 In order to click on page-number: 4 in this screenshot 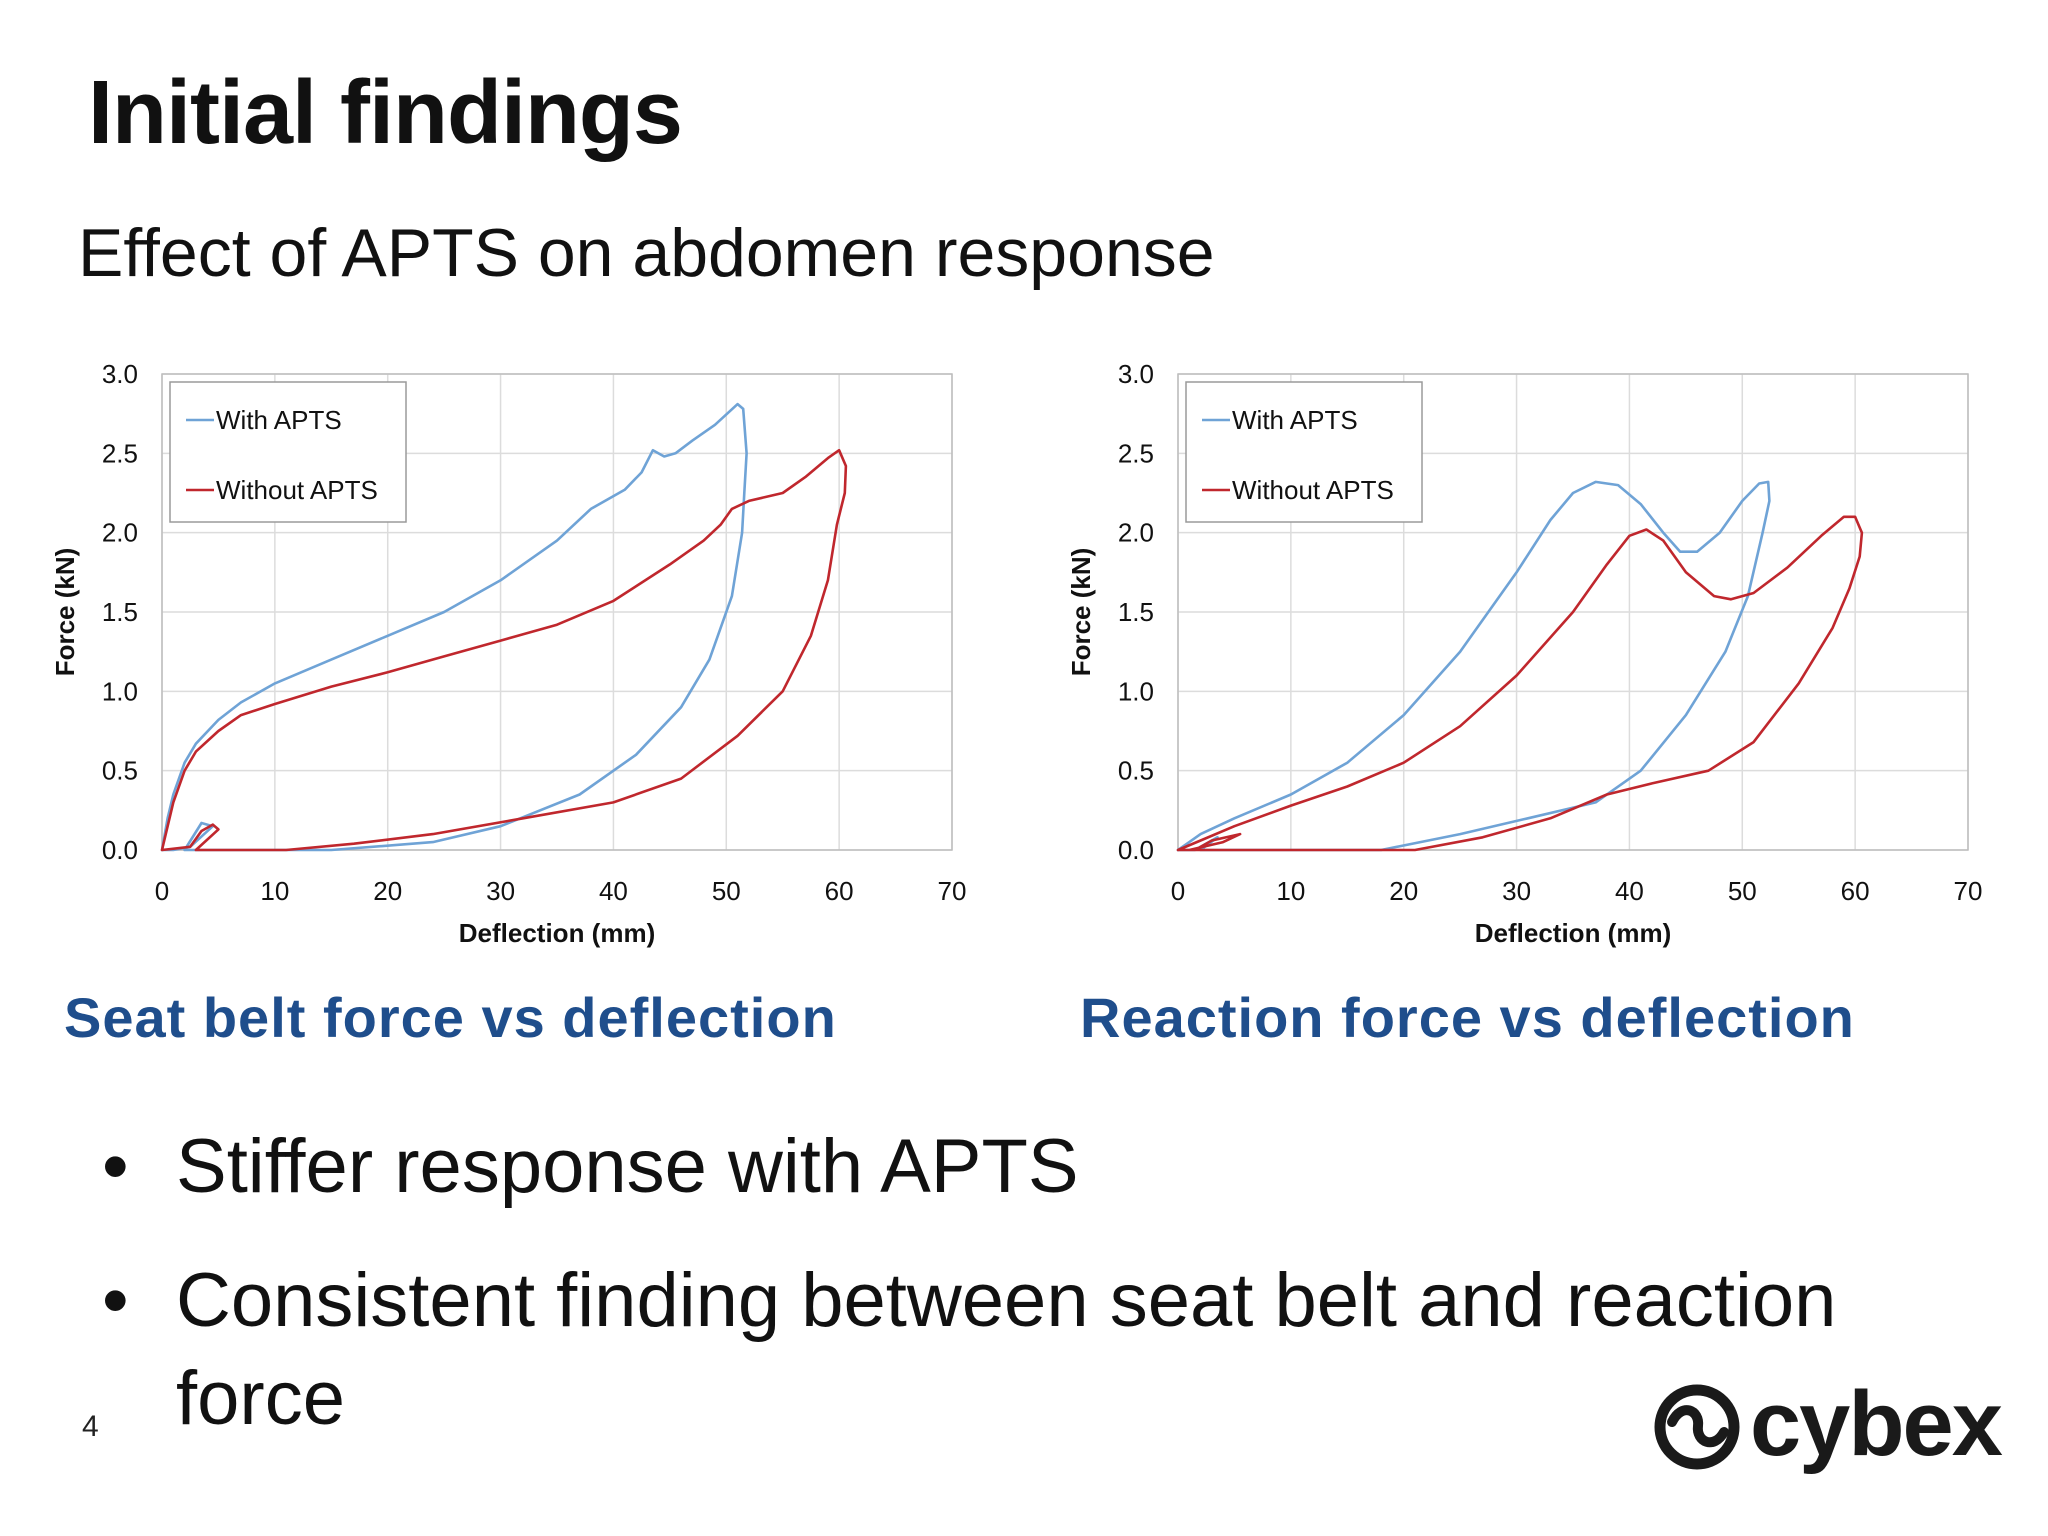, I will do `click(90, 1426)`.